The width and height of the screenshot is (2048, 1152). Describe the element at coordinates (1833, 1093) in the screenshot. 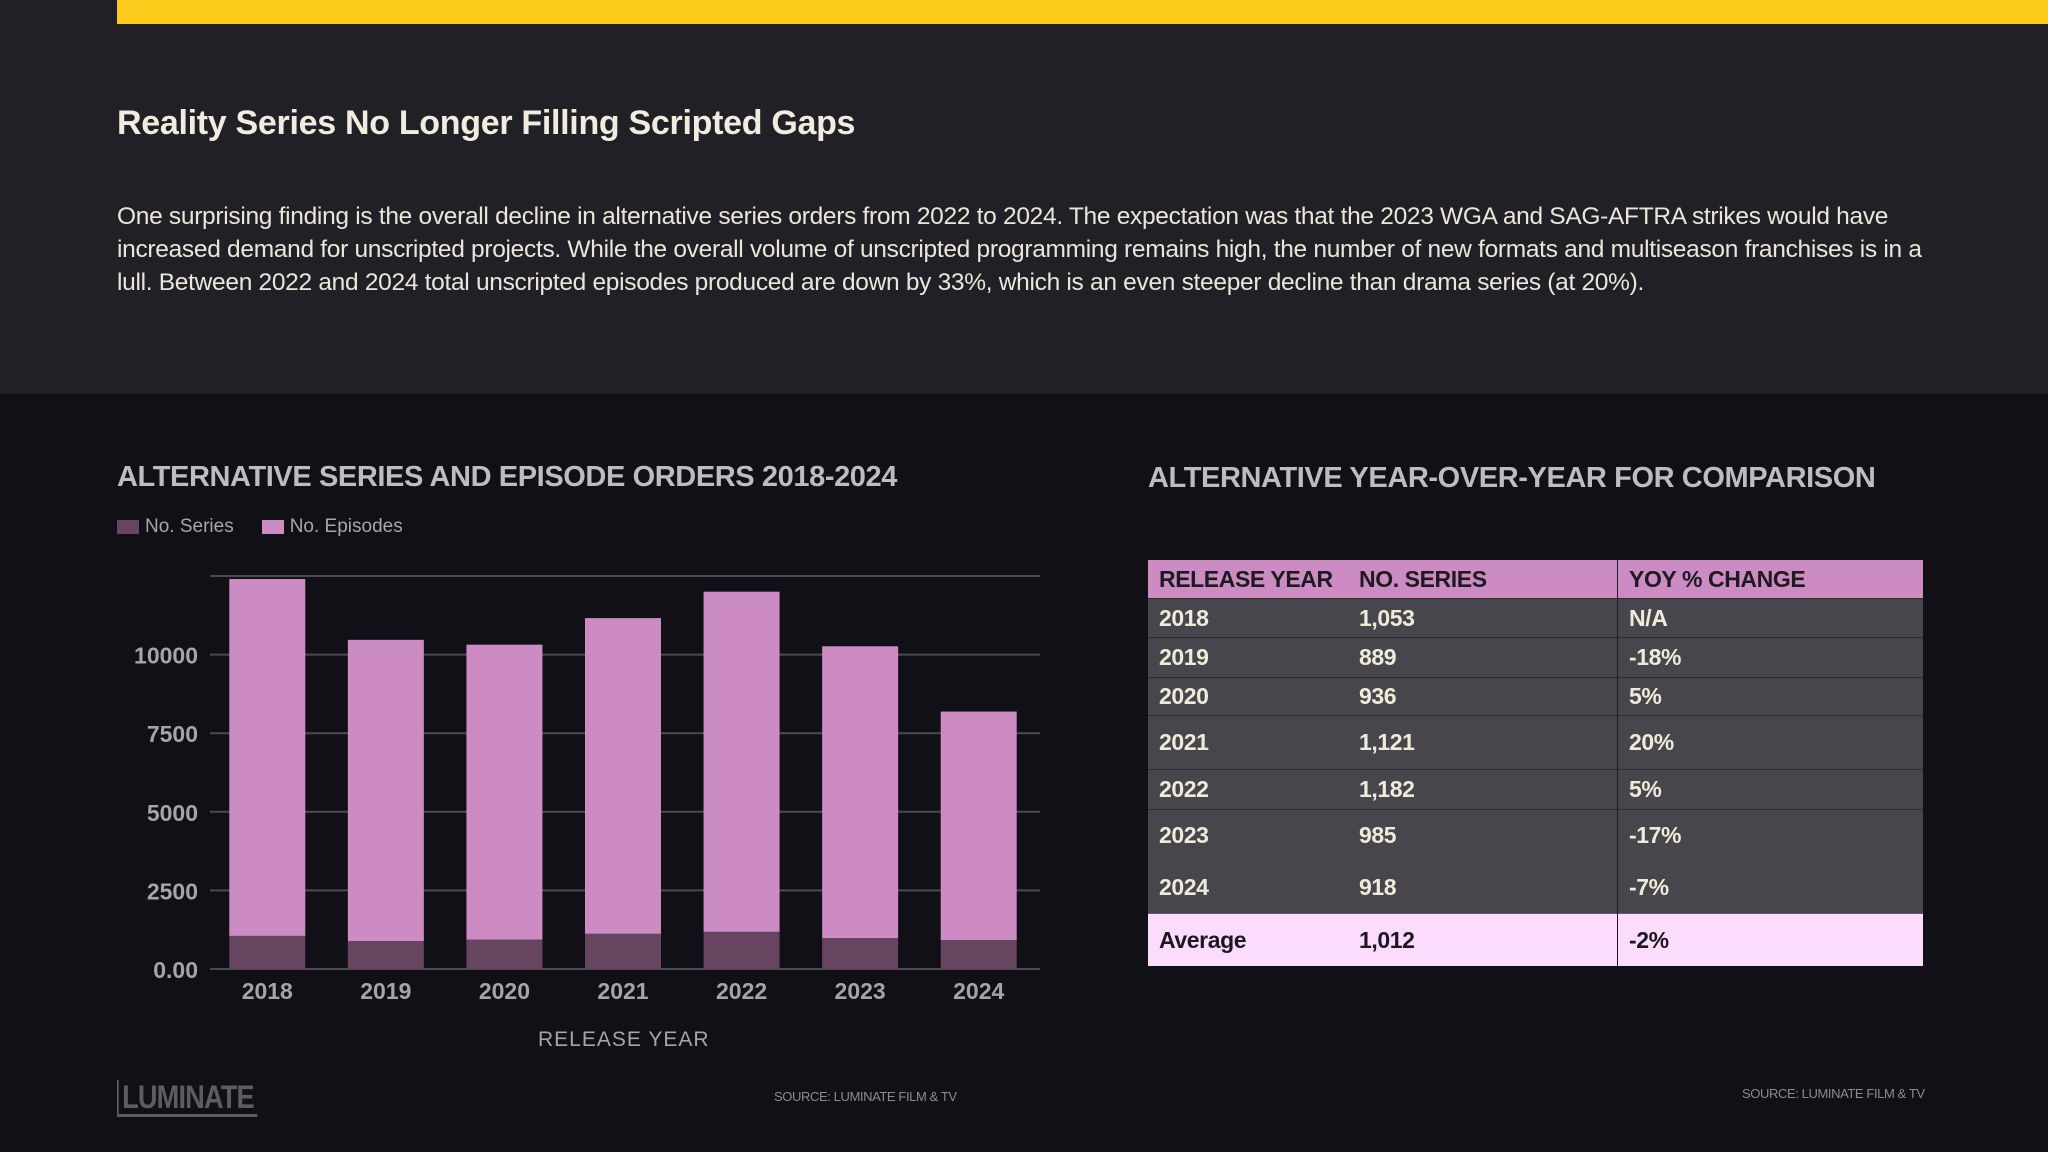

I see `table-source: SOURCE: LUMINATE FILM & TV` at that location.